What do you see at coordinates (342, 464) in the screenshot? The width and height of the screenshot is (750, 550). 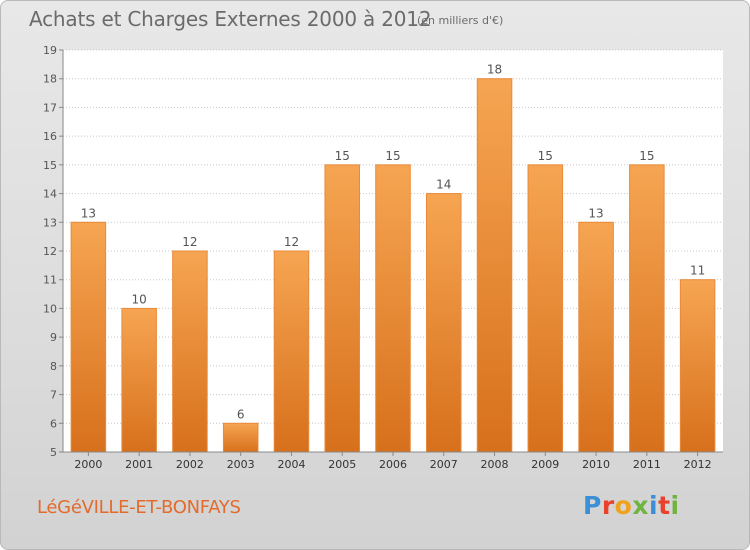 I see `x-tick-label: 2005` at bounding box center [342, 464].